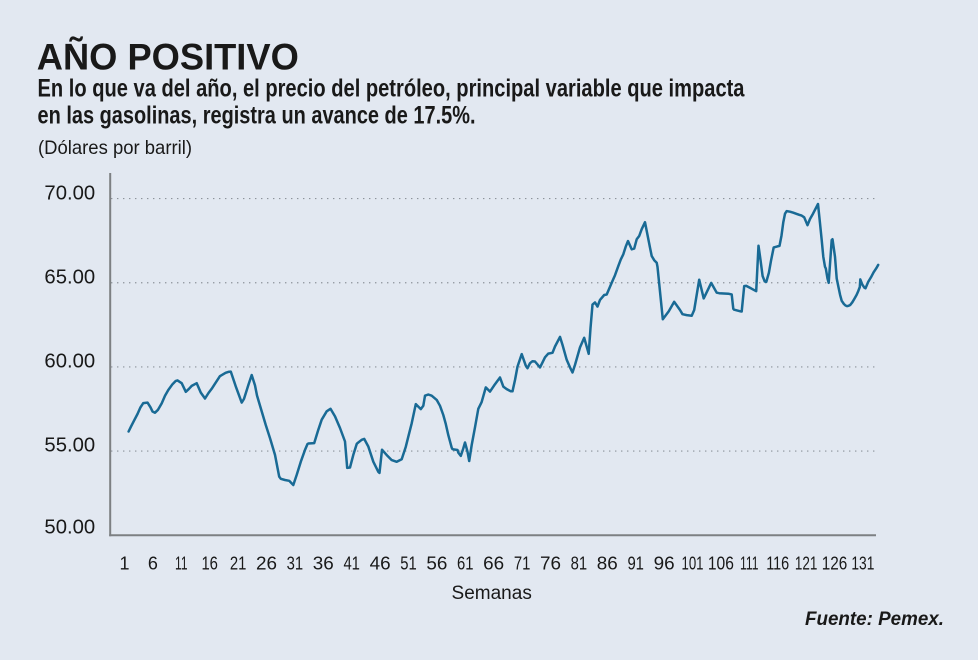 The width and height of the screenshot is (978, 660). What do you see at coordinates (721, 564) in the screenshot?
I see `svg-text: 106` at bounding box center [721, 564].